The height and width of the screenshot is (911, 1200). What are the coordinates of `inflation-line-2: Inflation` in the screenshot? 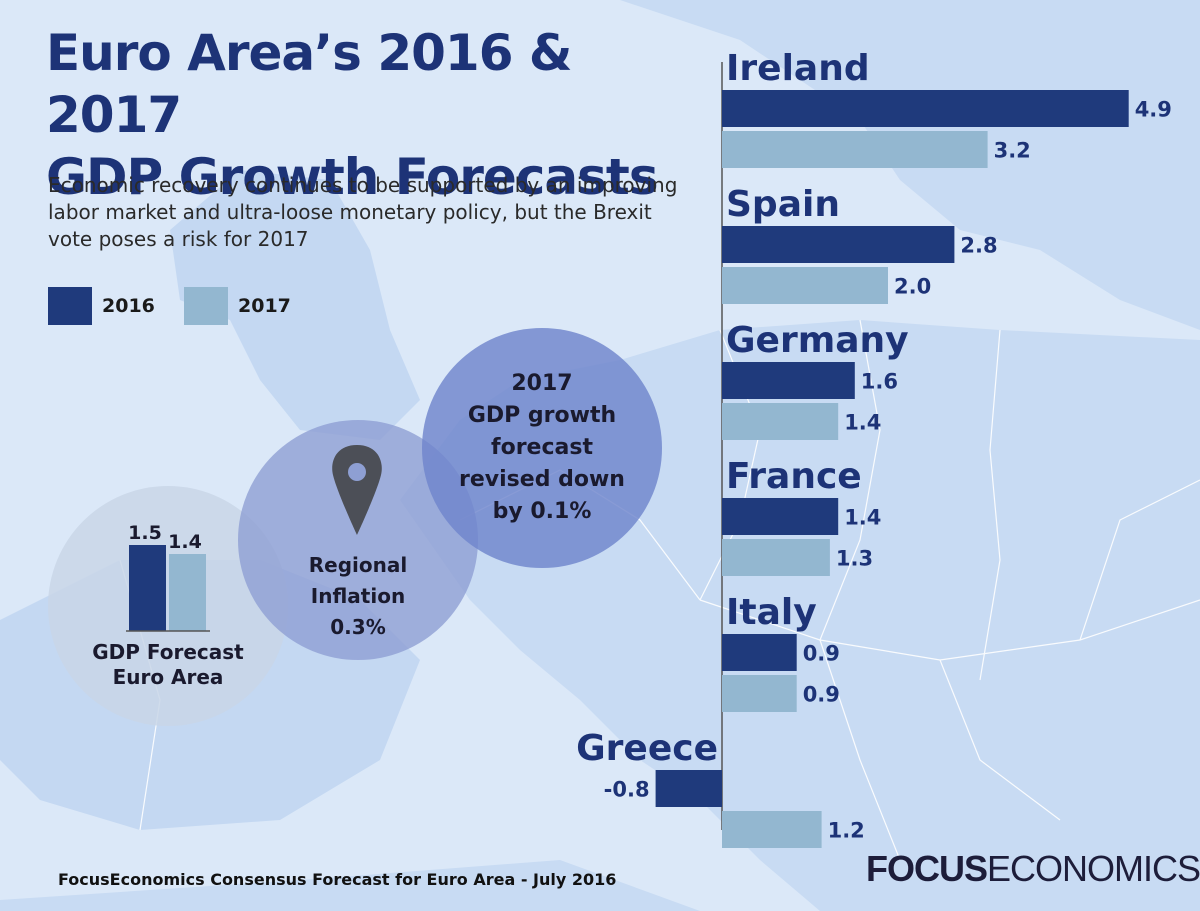 It's located at (358, 596).